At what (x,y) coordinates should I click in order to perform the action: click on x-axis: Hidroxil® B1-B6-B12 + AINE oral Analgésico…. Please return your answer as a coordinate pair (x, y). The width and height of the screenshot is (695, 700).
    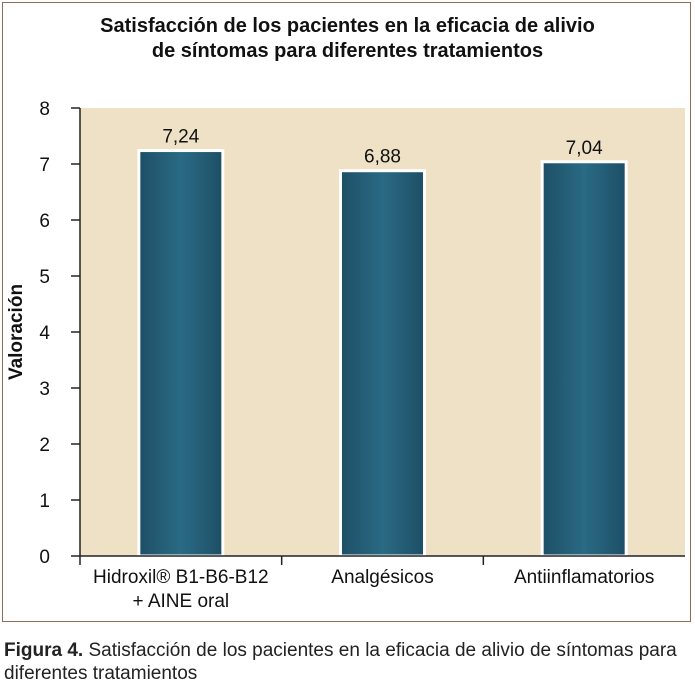
    Looking at the image, I should click on (382, 583).